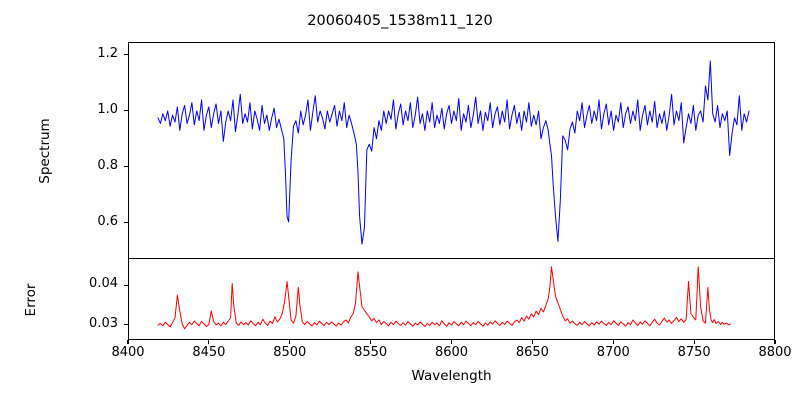 This screenshot has height=400, width=800. I want to click on x-tick-label: 8650, so click(532, 352).